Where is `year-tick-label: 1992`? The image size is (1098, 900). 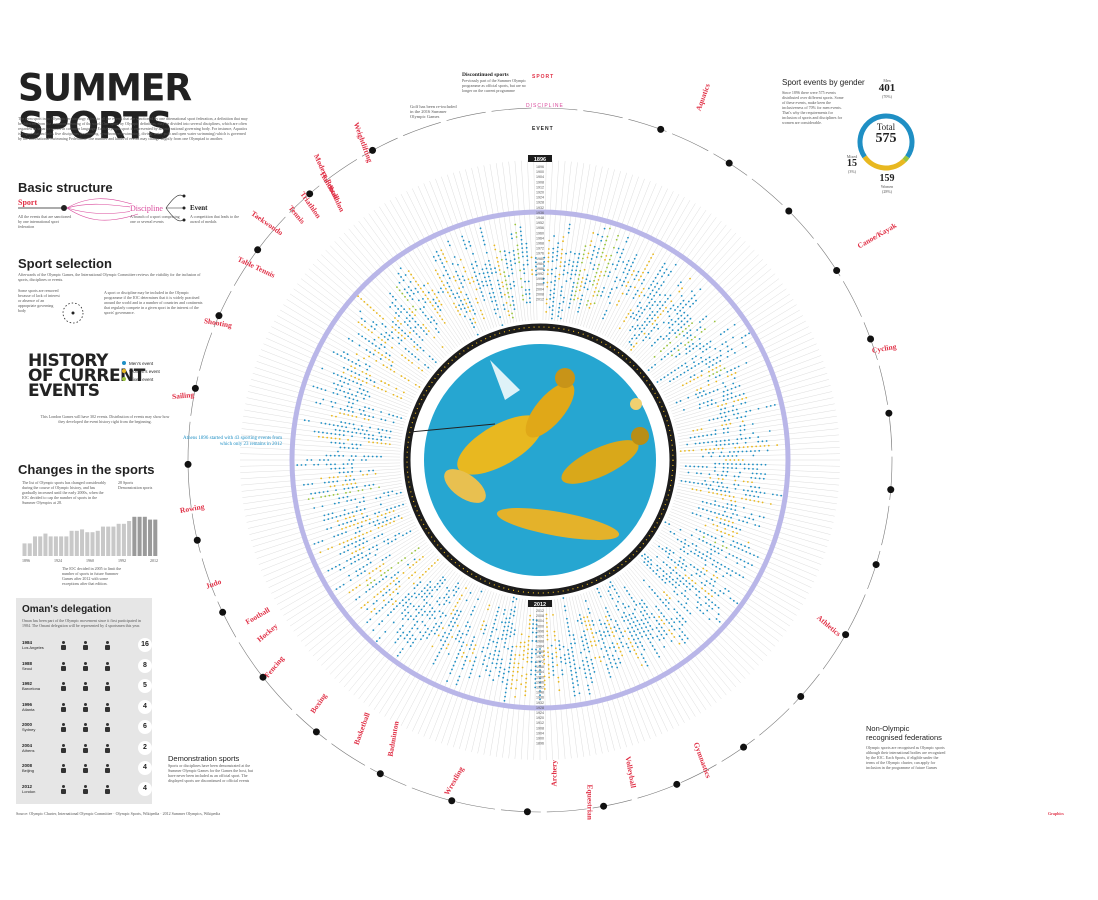
year-tick-label: 1992 is located at coordinates (540, 637).